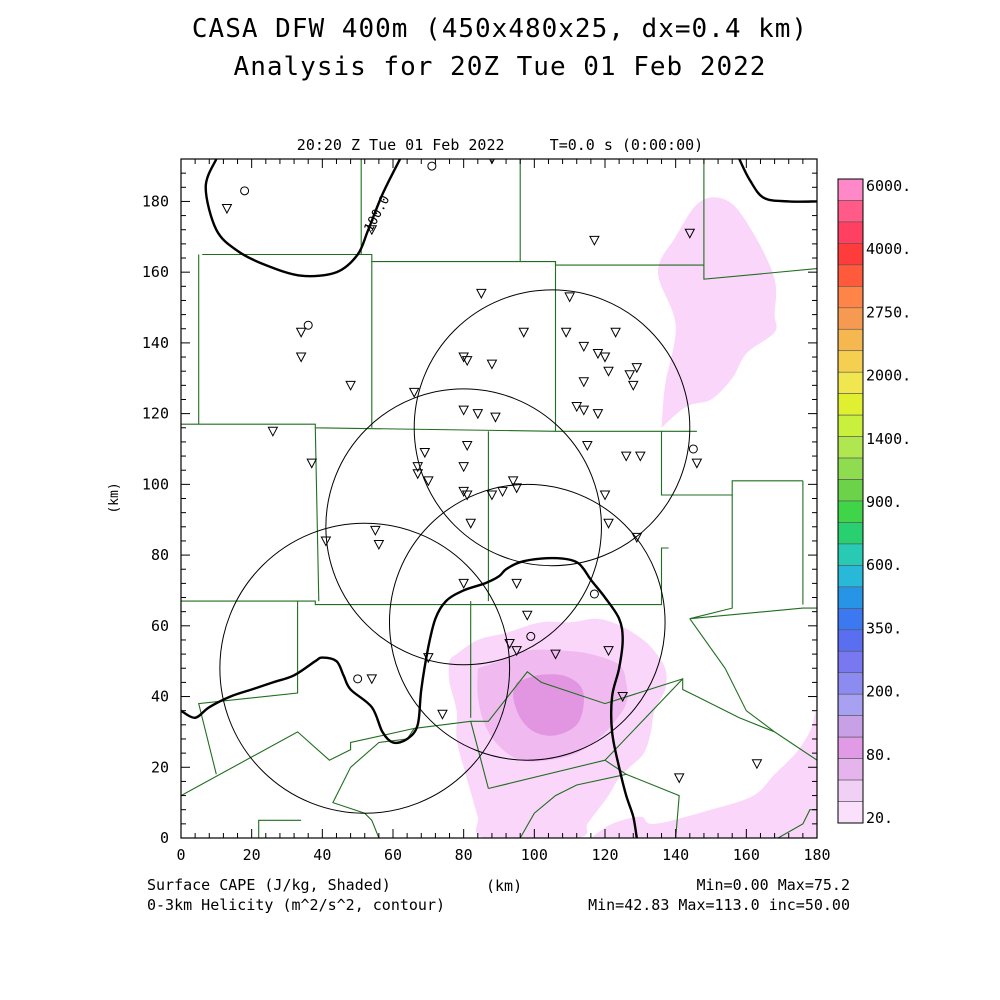 The width and height of the screenshot is (1000, 1000). I want to click on colorbar-label: 350., so click(884, 628).